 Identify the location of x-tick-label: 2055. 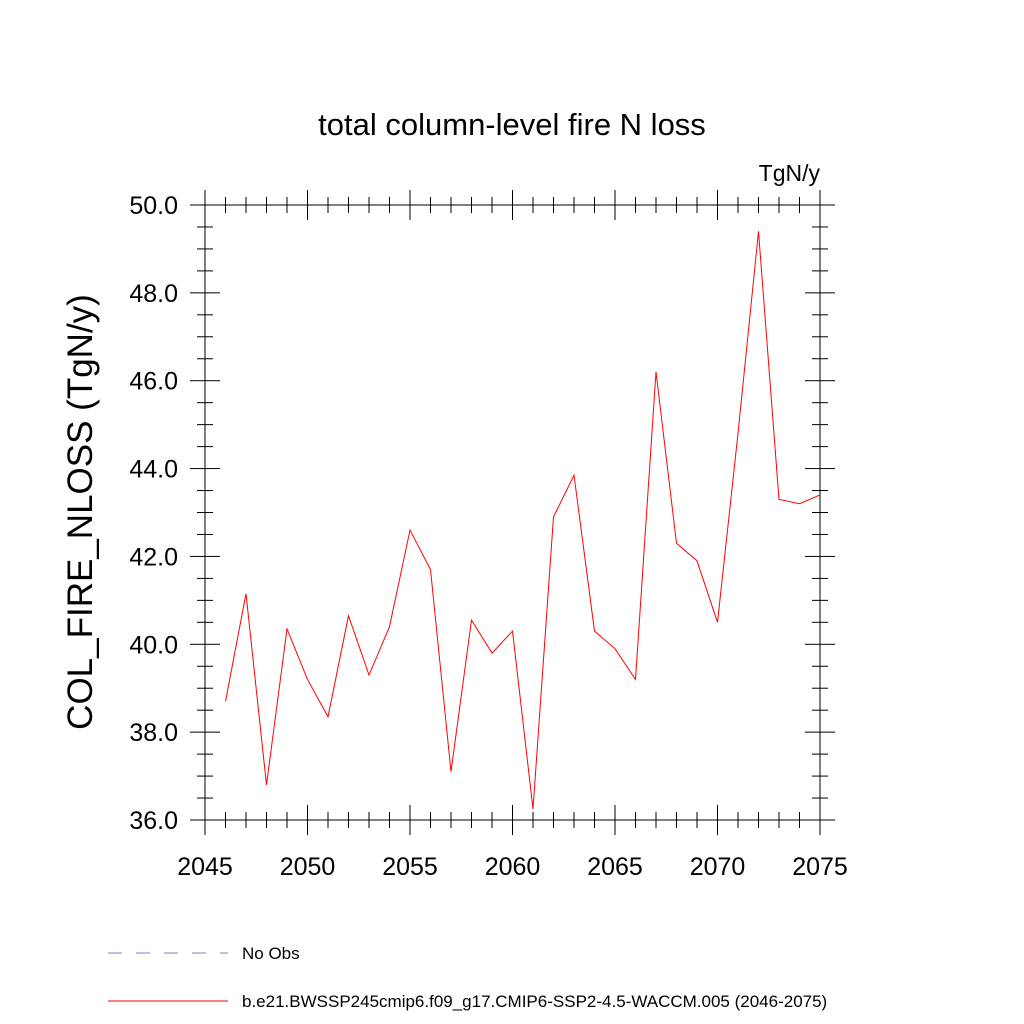
(410, 867).